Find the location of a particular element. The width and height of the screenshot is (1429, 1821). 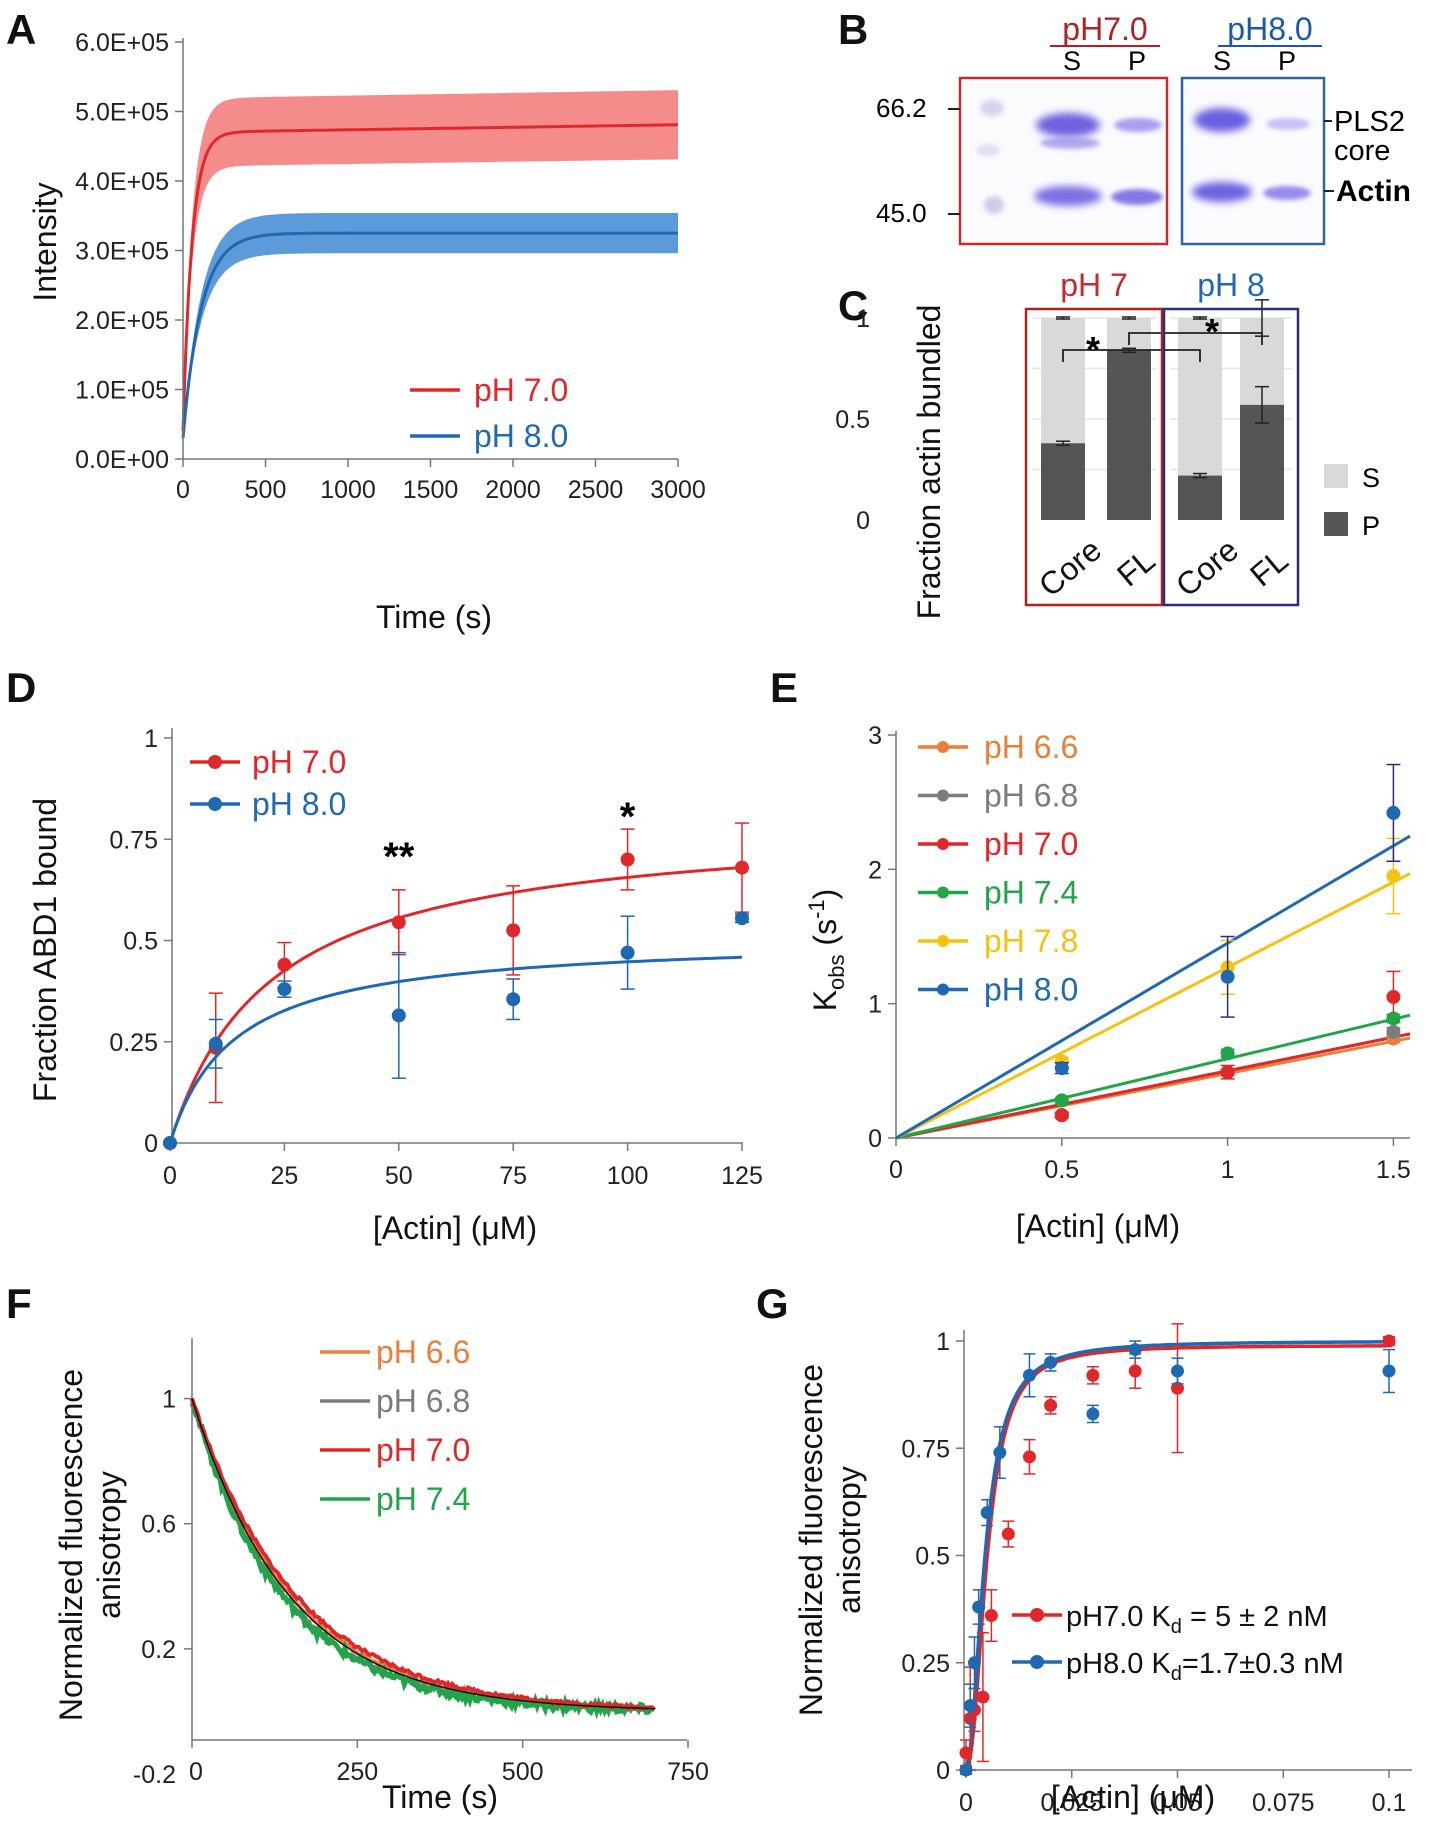

b-band-actin-s-ph8 is located at coordinates (1222, 192).